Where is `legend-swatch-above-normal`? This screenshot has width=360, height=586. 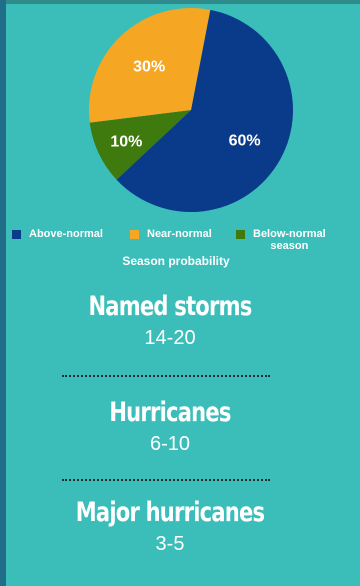
legend-swatch-above-normal is located at coordinates (16, 234).